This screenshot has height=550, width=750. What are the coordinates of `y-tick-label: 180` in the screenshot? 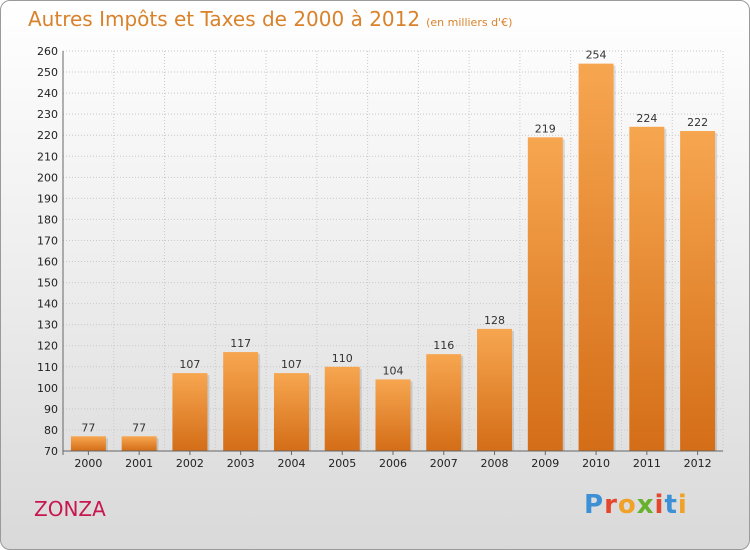 It's located at (47, 219).